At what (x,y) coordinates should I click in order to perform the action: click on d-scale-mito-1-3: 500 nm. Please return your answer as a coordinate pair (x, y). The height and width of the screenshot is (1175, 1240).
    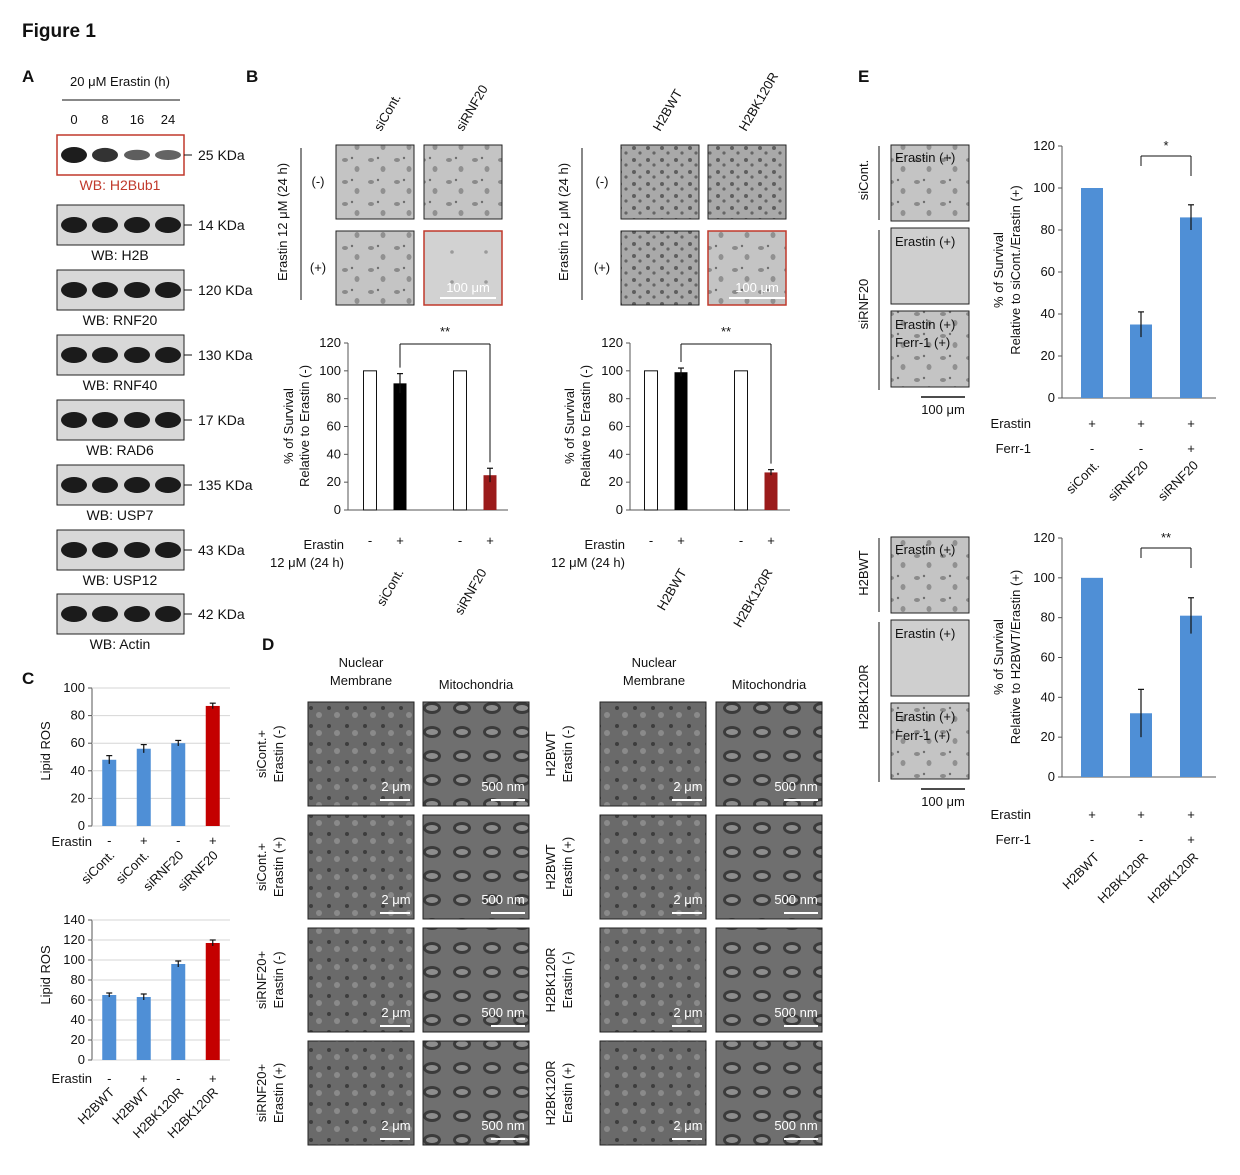
    Looking at the image, I should click on (795, 1125).